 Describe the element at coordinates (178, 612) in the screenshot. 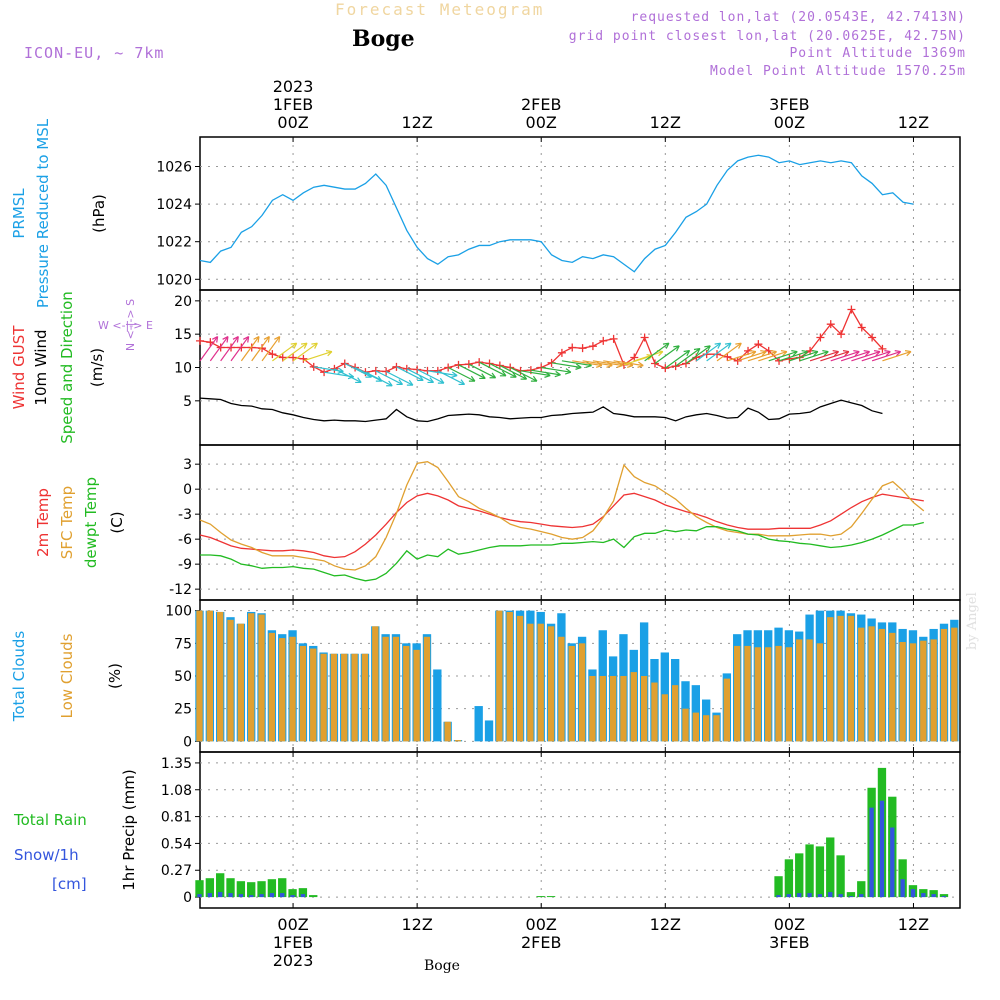

I see `y-tick-label: 100` at that location.